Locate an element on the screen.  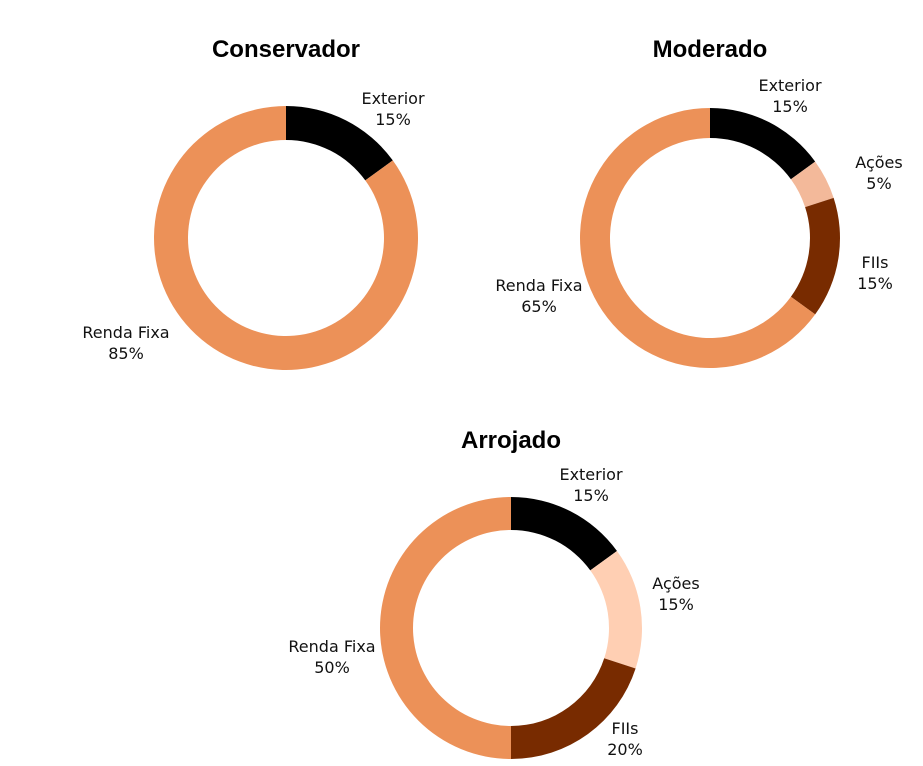
donut-arrojado is located at coordinates (511, 628).